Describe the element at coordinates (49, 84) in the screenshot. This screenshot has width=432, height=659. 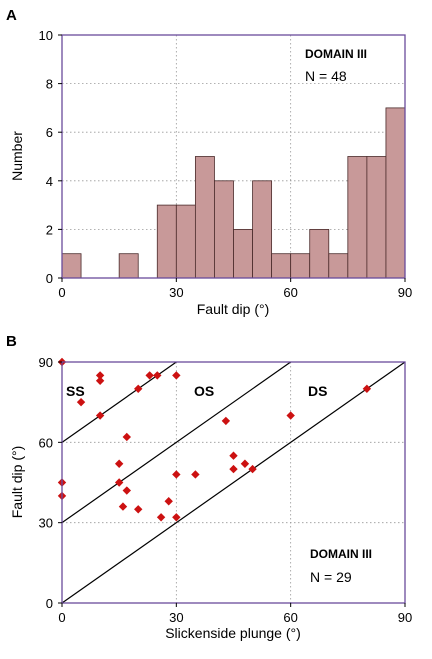
I see `histogram-y-tick-label: 8` at that location.